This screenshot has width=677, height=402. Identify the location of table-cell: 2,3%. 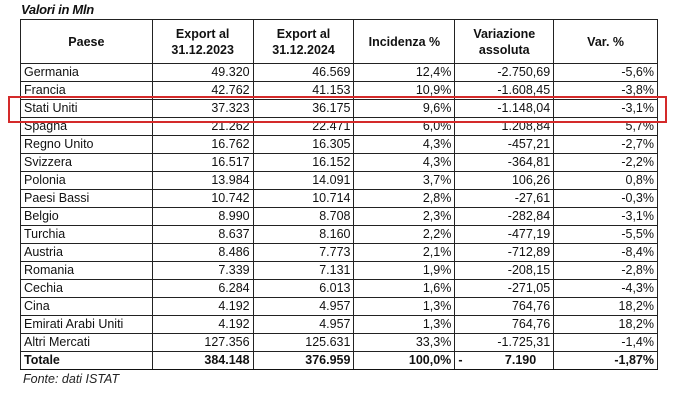
(404, 216).